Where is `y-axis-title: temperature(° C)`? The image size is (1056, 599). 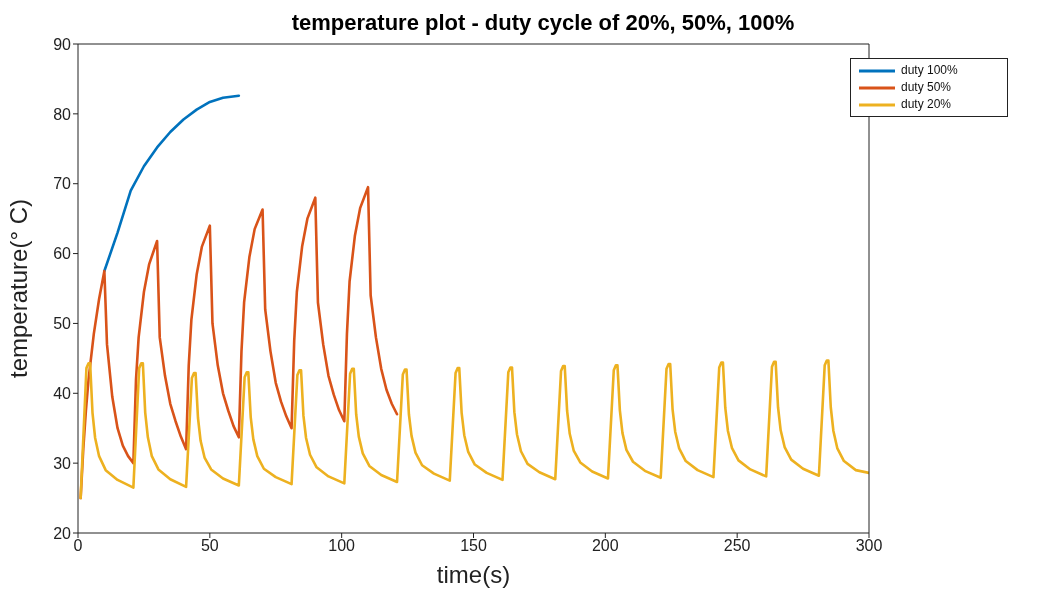 y-axis-title: temperature(° C) is located at coordinates (18, 288).